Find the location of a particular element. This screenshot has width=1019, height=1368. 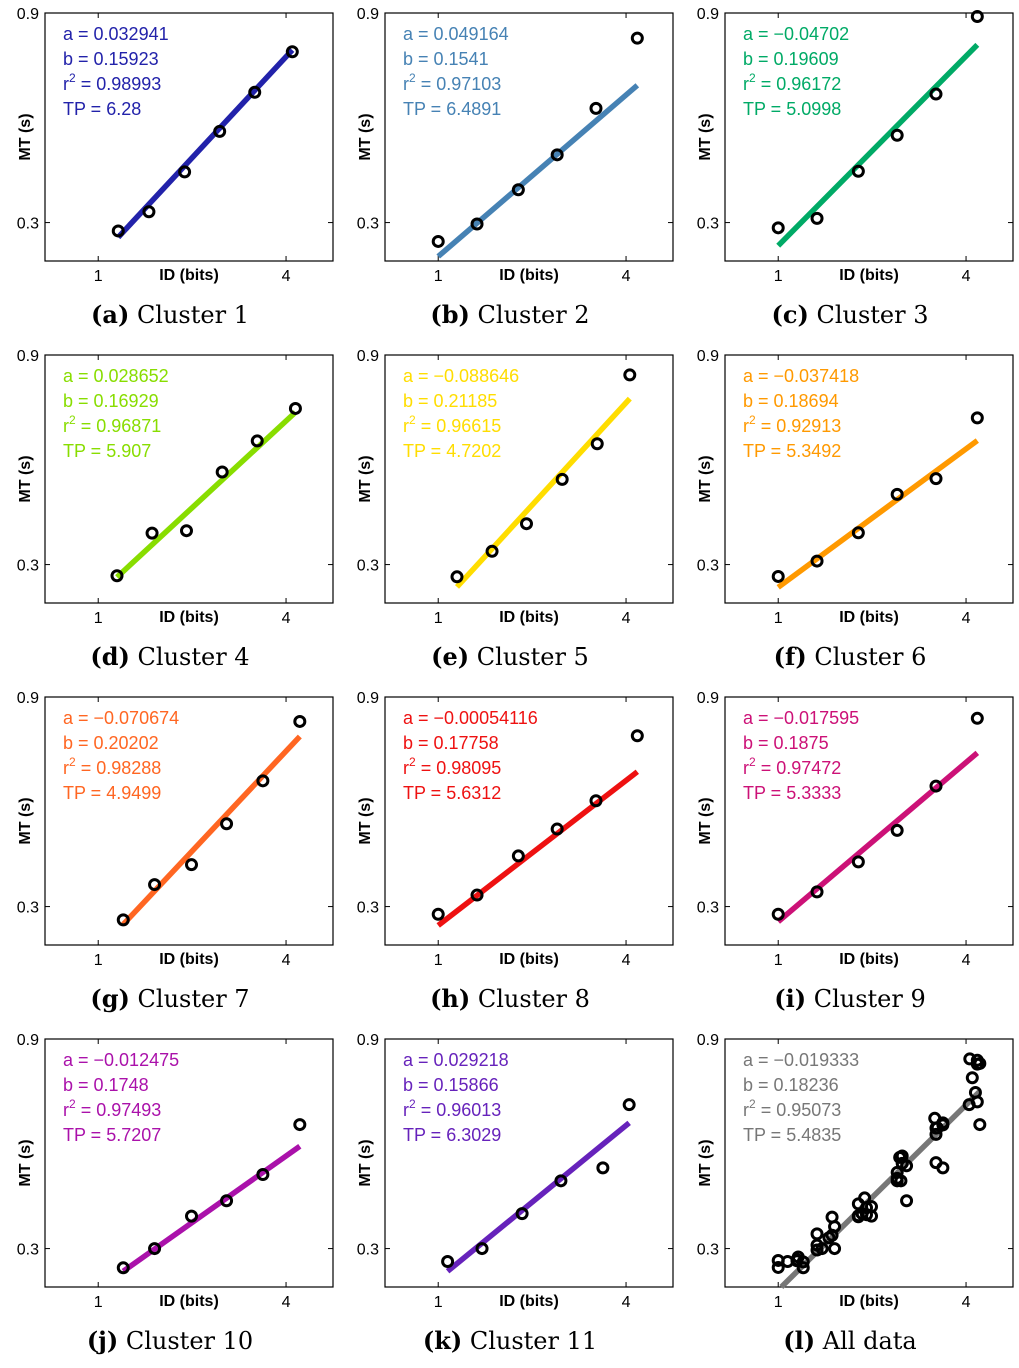

stat-b: b = 0.20202 is located at coordinates (111, 743).